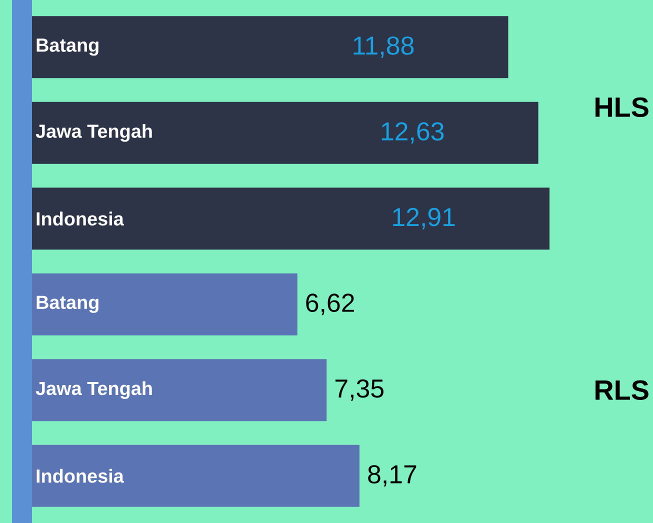  Describe the element at coordinates (359, 390) in the screenshot. I see `data-label: 7,35` at that location.